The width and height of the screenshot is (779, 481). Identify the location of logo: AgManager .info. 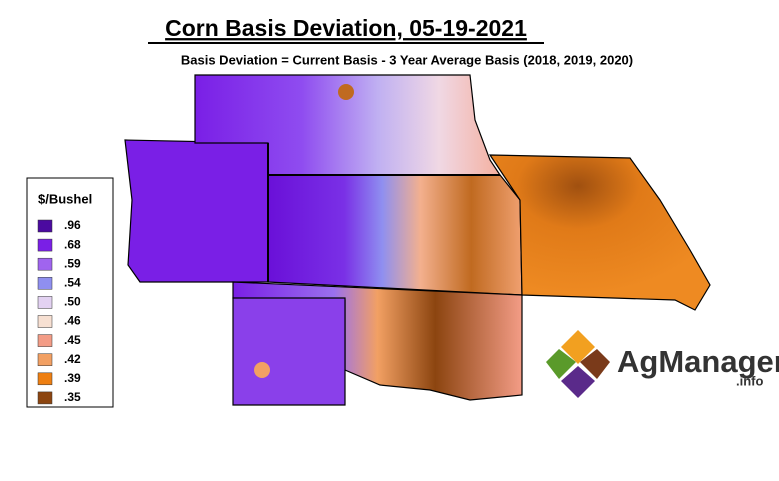
(661, 362).